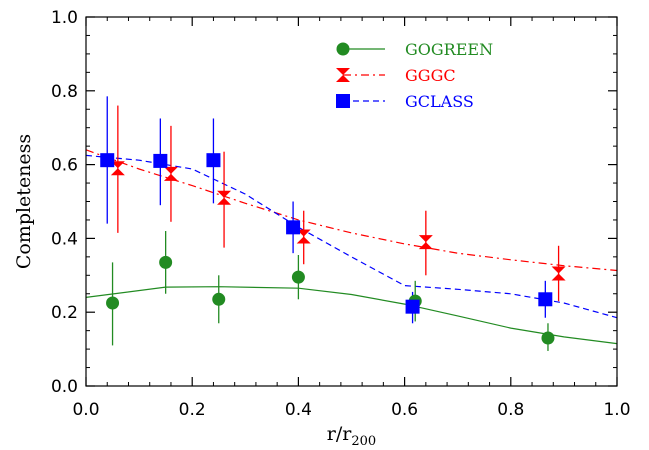 The width and height of the screenshot is (649, 450). What do you see at coordinates (339, 434) in the screenshot?
I see `x-axis-title-main: r/r` at bounding box center [339, 434].